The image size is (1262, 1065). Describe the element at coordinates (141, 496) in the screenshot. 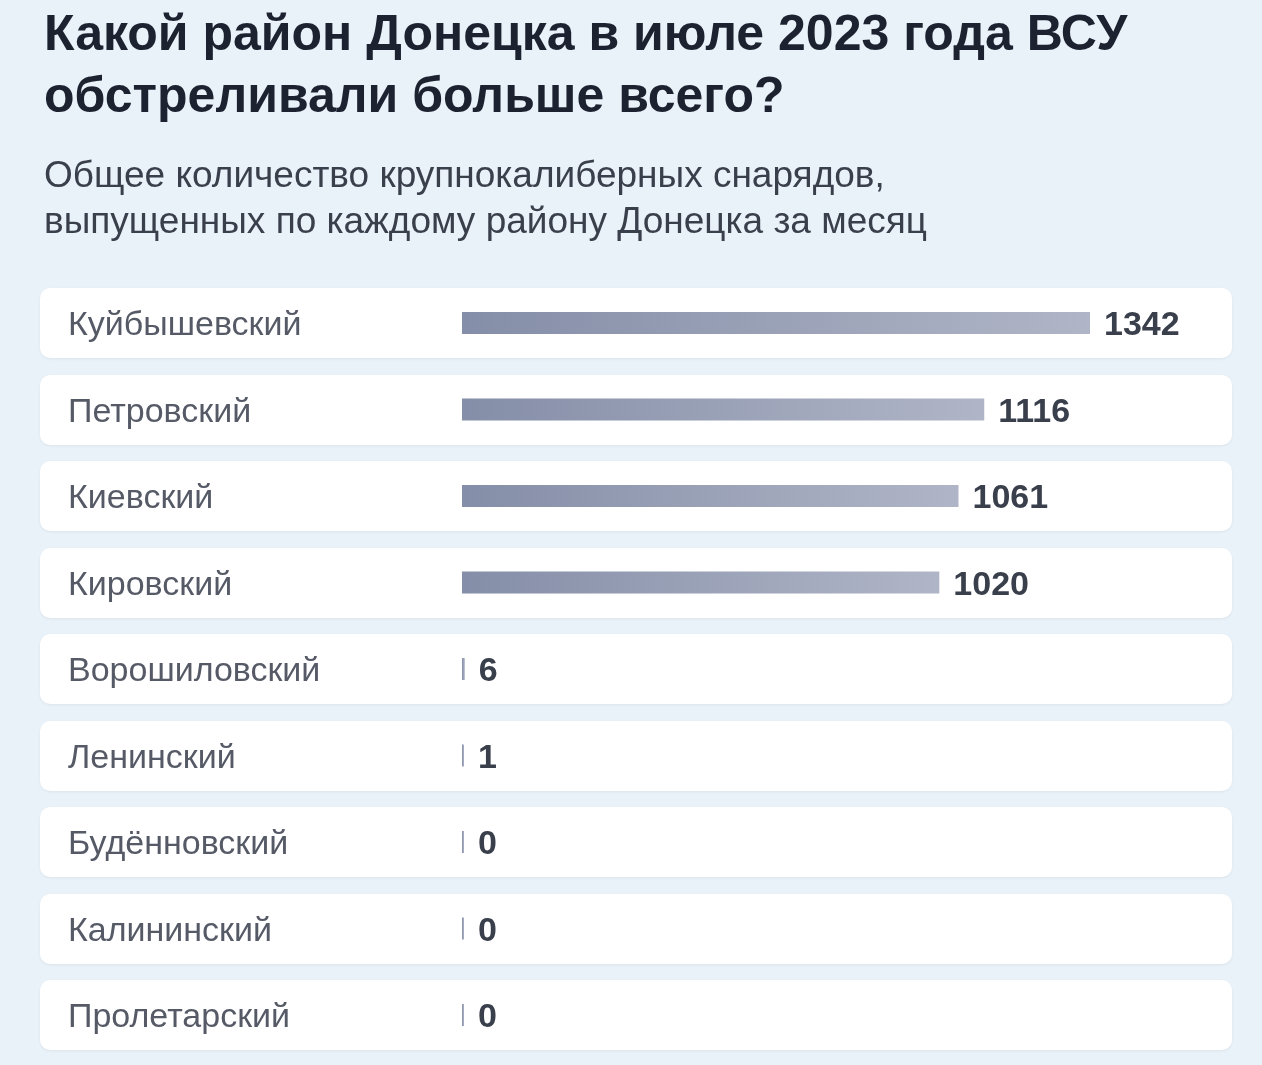

I see `y-tick-label: Киевский` at that location.